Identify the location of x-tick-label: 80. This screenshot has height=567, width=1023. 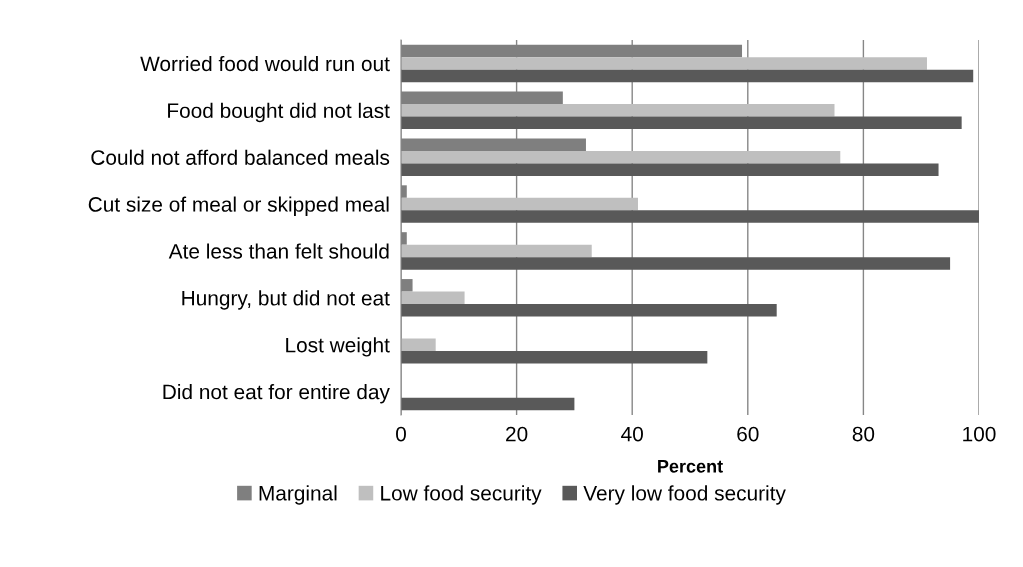
(863, 434).